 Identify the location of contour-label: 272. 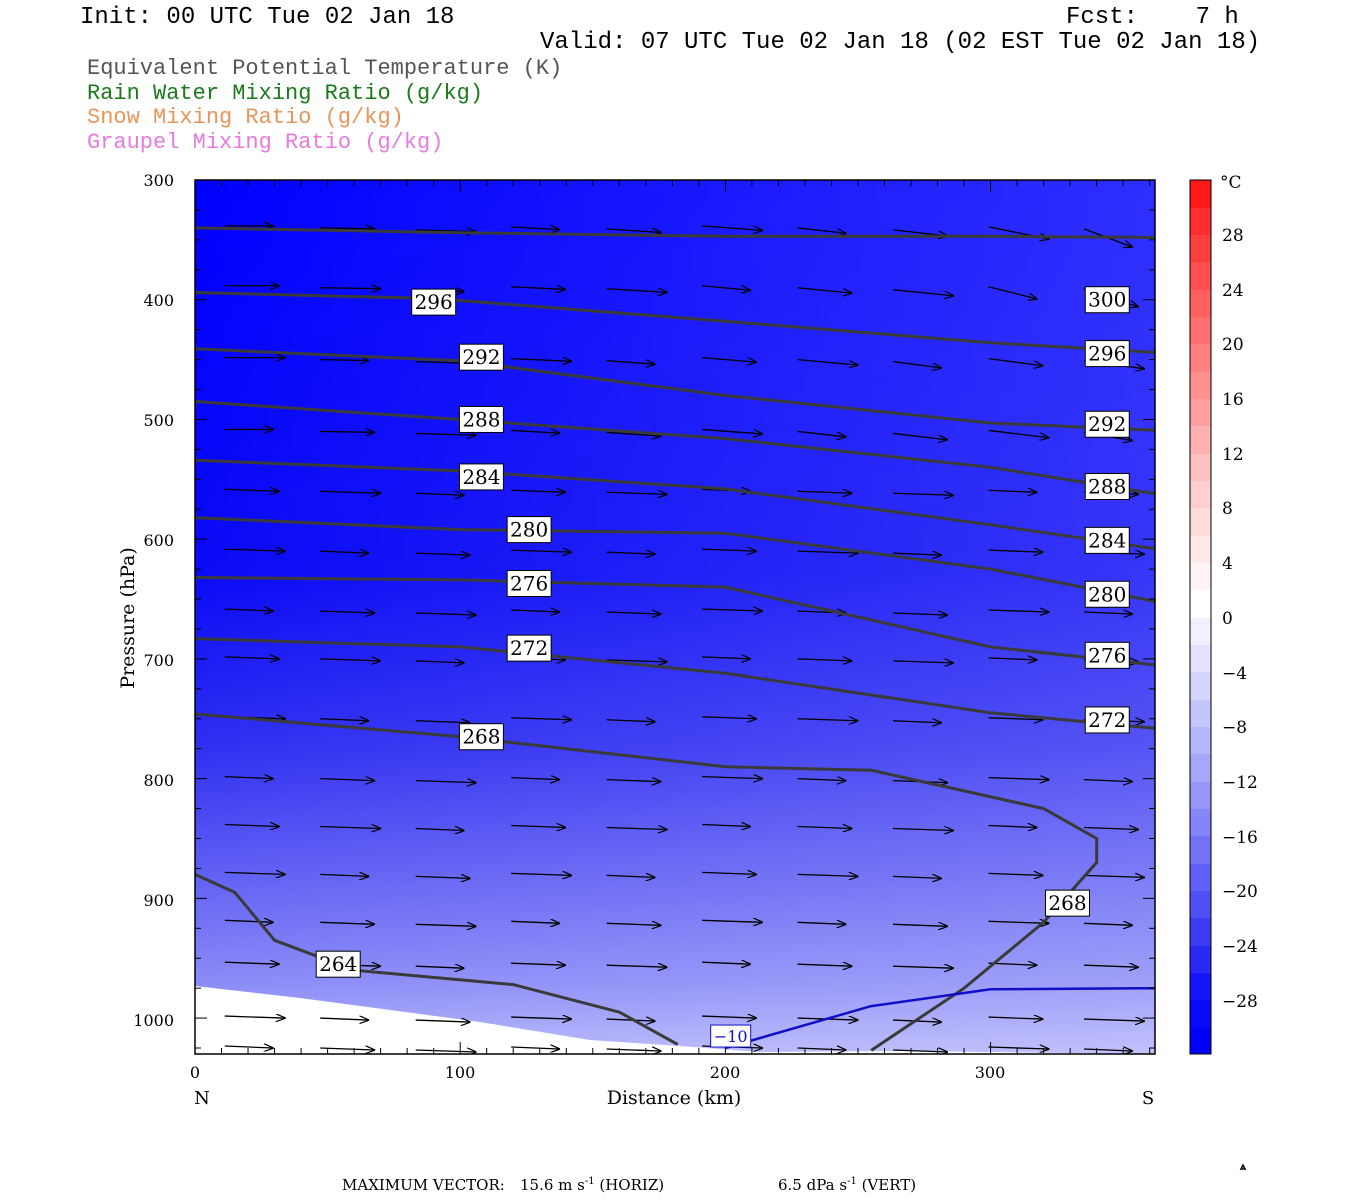
(529, 648).